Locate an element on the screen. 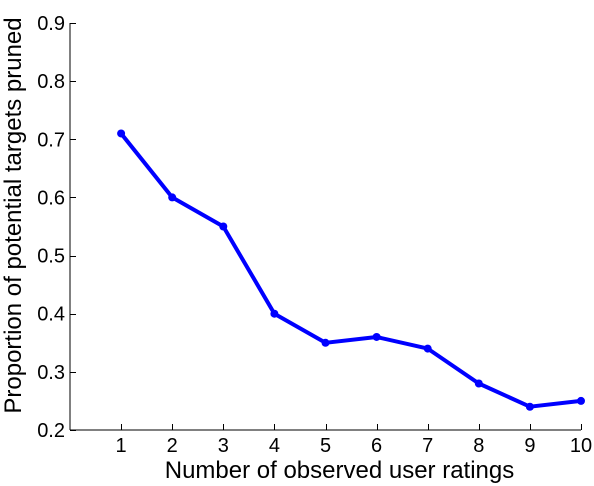 This screenshot has height=486, width=594. x-tick-label: 8 is located at coordinates (478, 446).